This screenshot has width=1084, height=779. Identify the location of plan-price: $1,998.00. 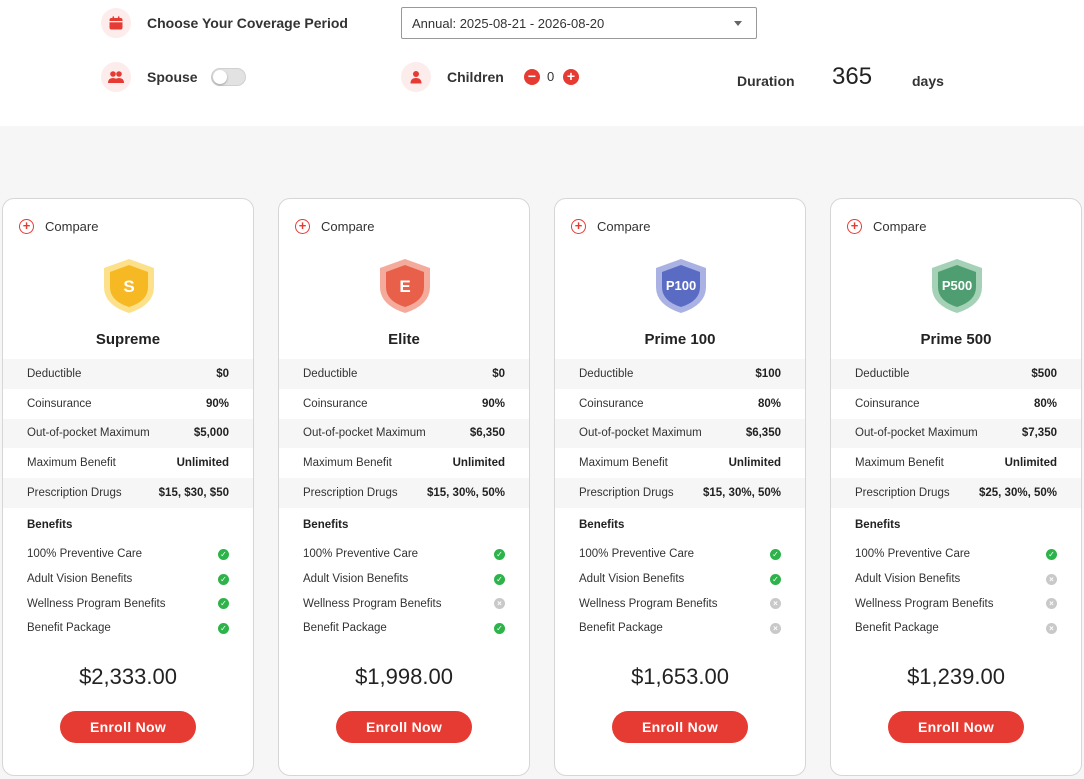
(404, 676).